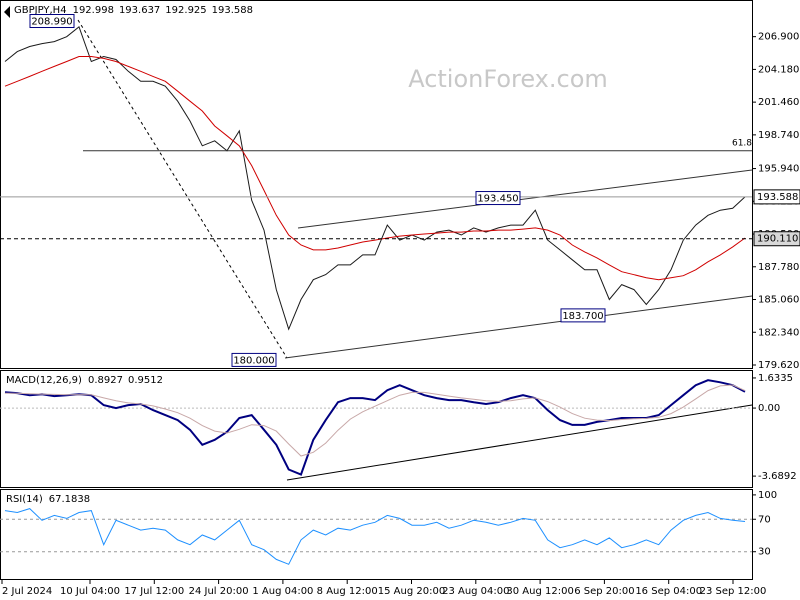  I want to click on y-tick-label: 179.620, so click(778, 365).